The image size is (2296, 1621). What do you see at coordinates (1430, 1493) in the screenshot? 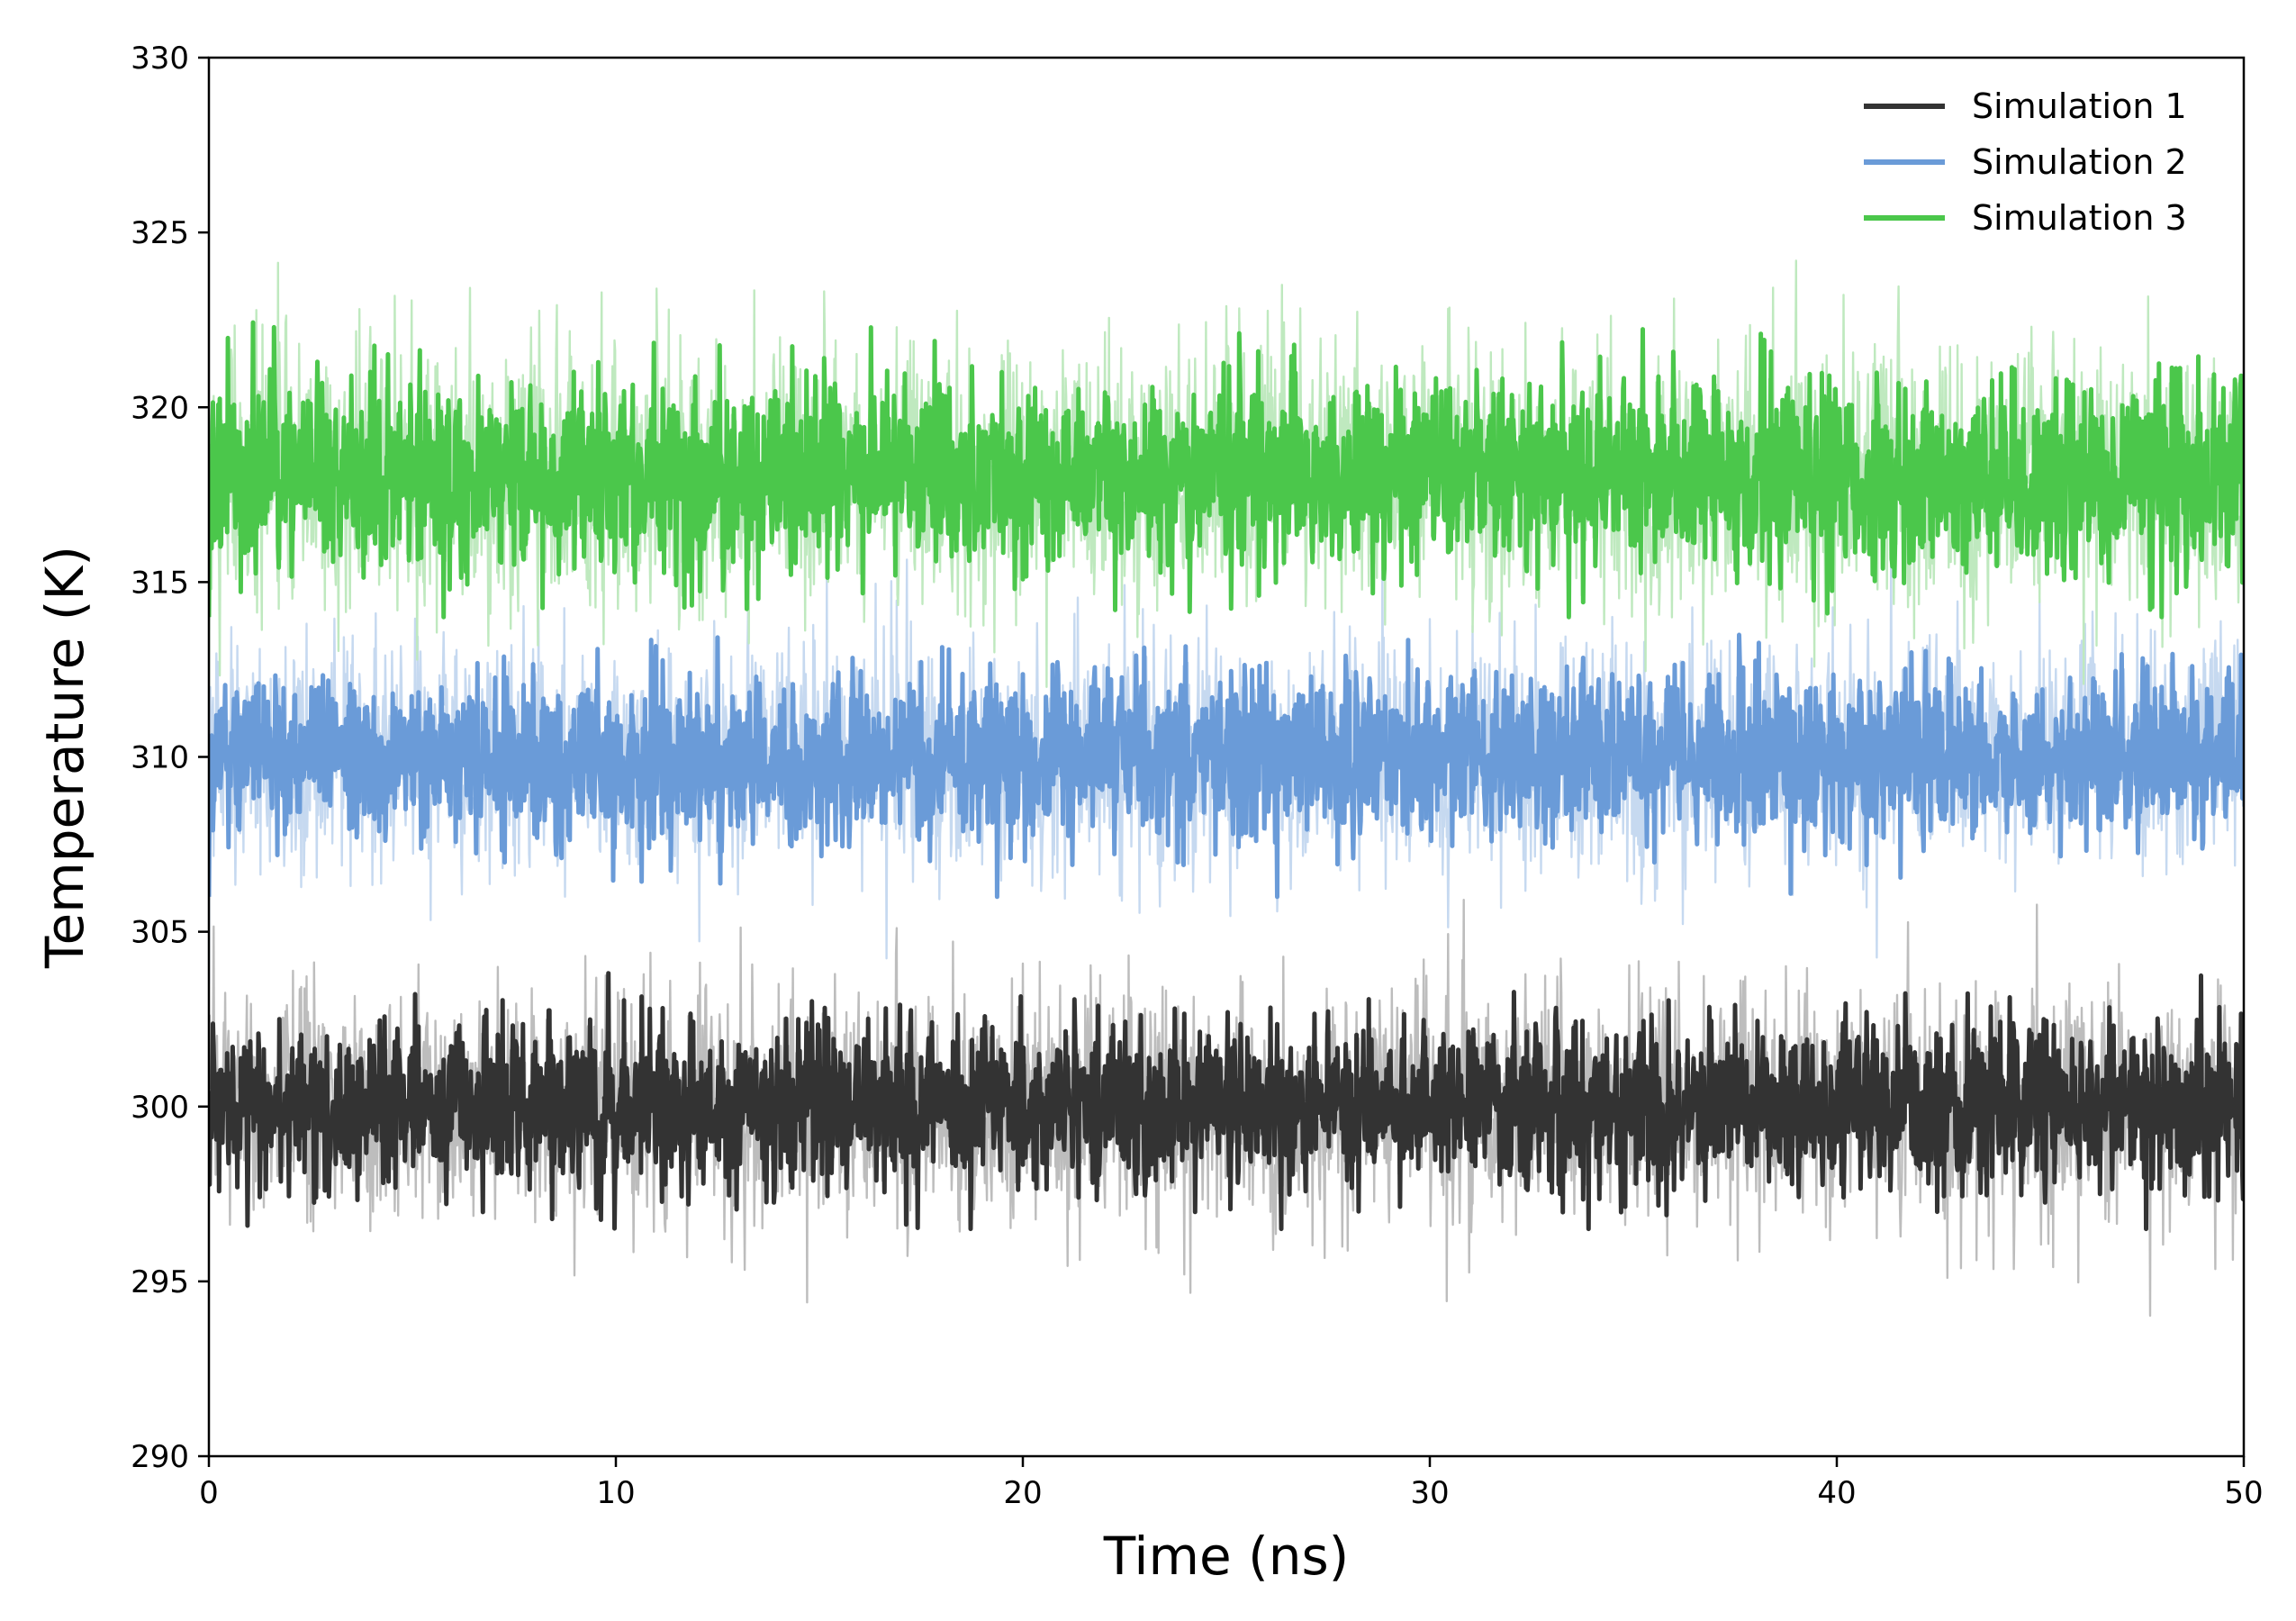
I see `x-tick-label-30: 30` at bounding box center [1430, 1493].